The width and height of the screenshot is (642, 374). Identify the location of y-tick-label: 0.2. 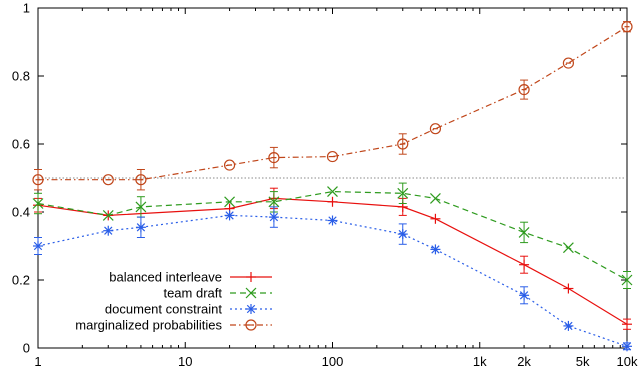
(21, 280).